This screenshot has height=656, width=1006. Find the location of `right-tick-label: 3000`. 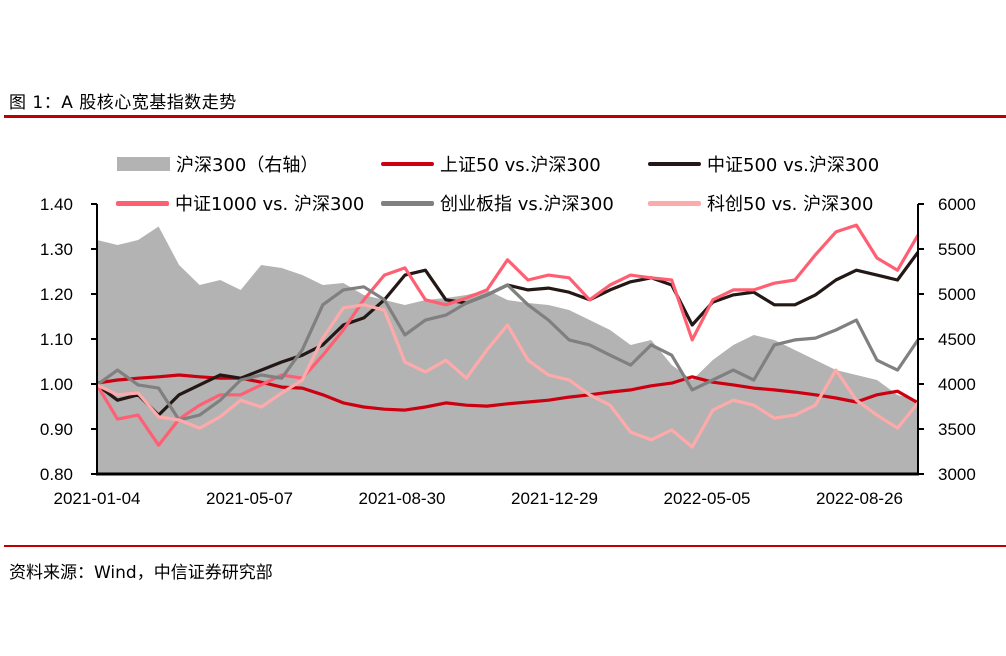

right-tick-label: 3000 is located at coordinates (957, 474).